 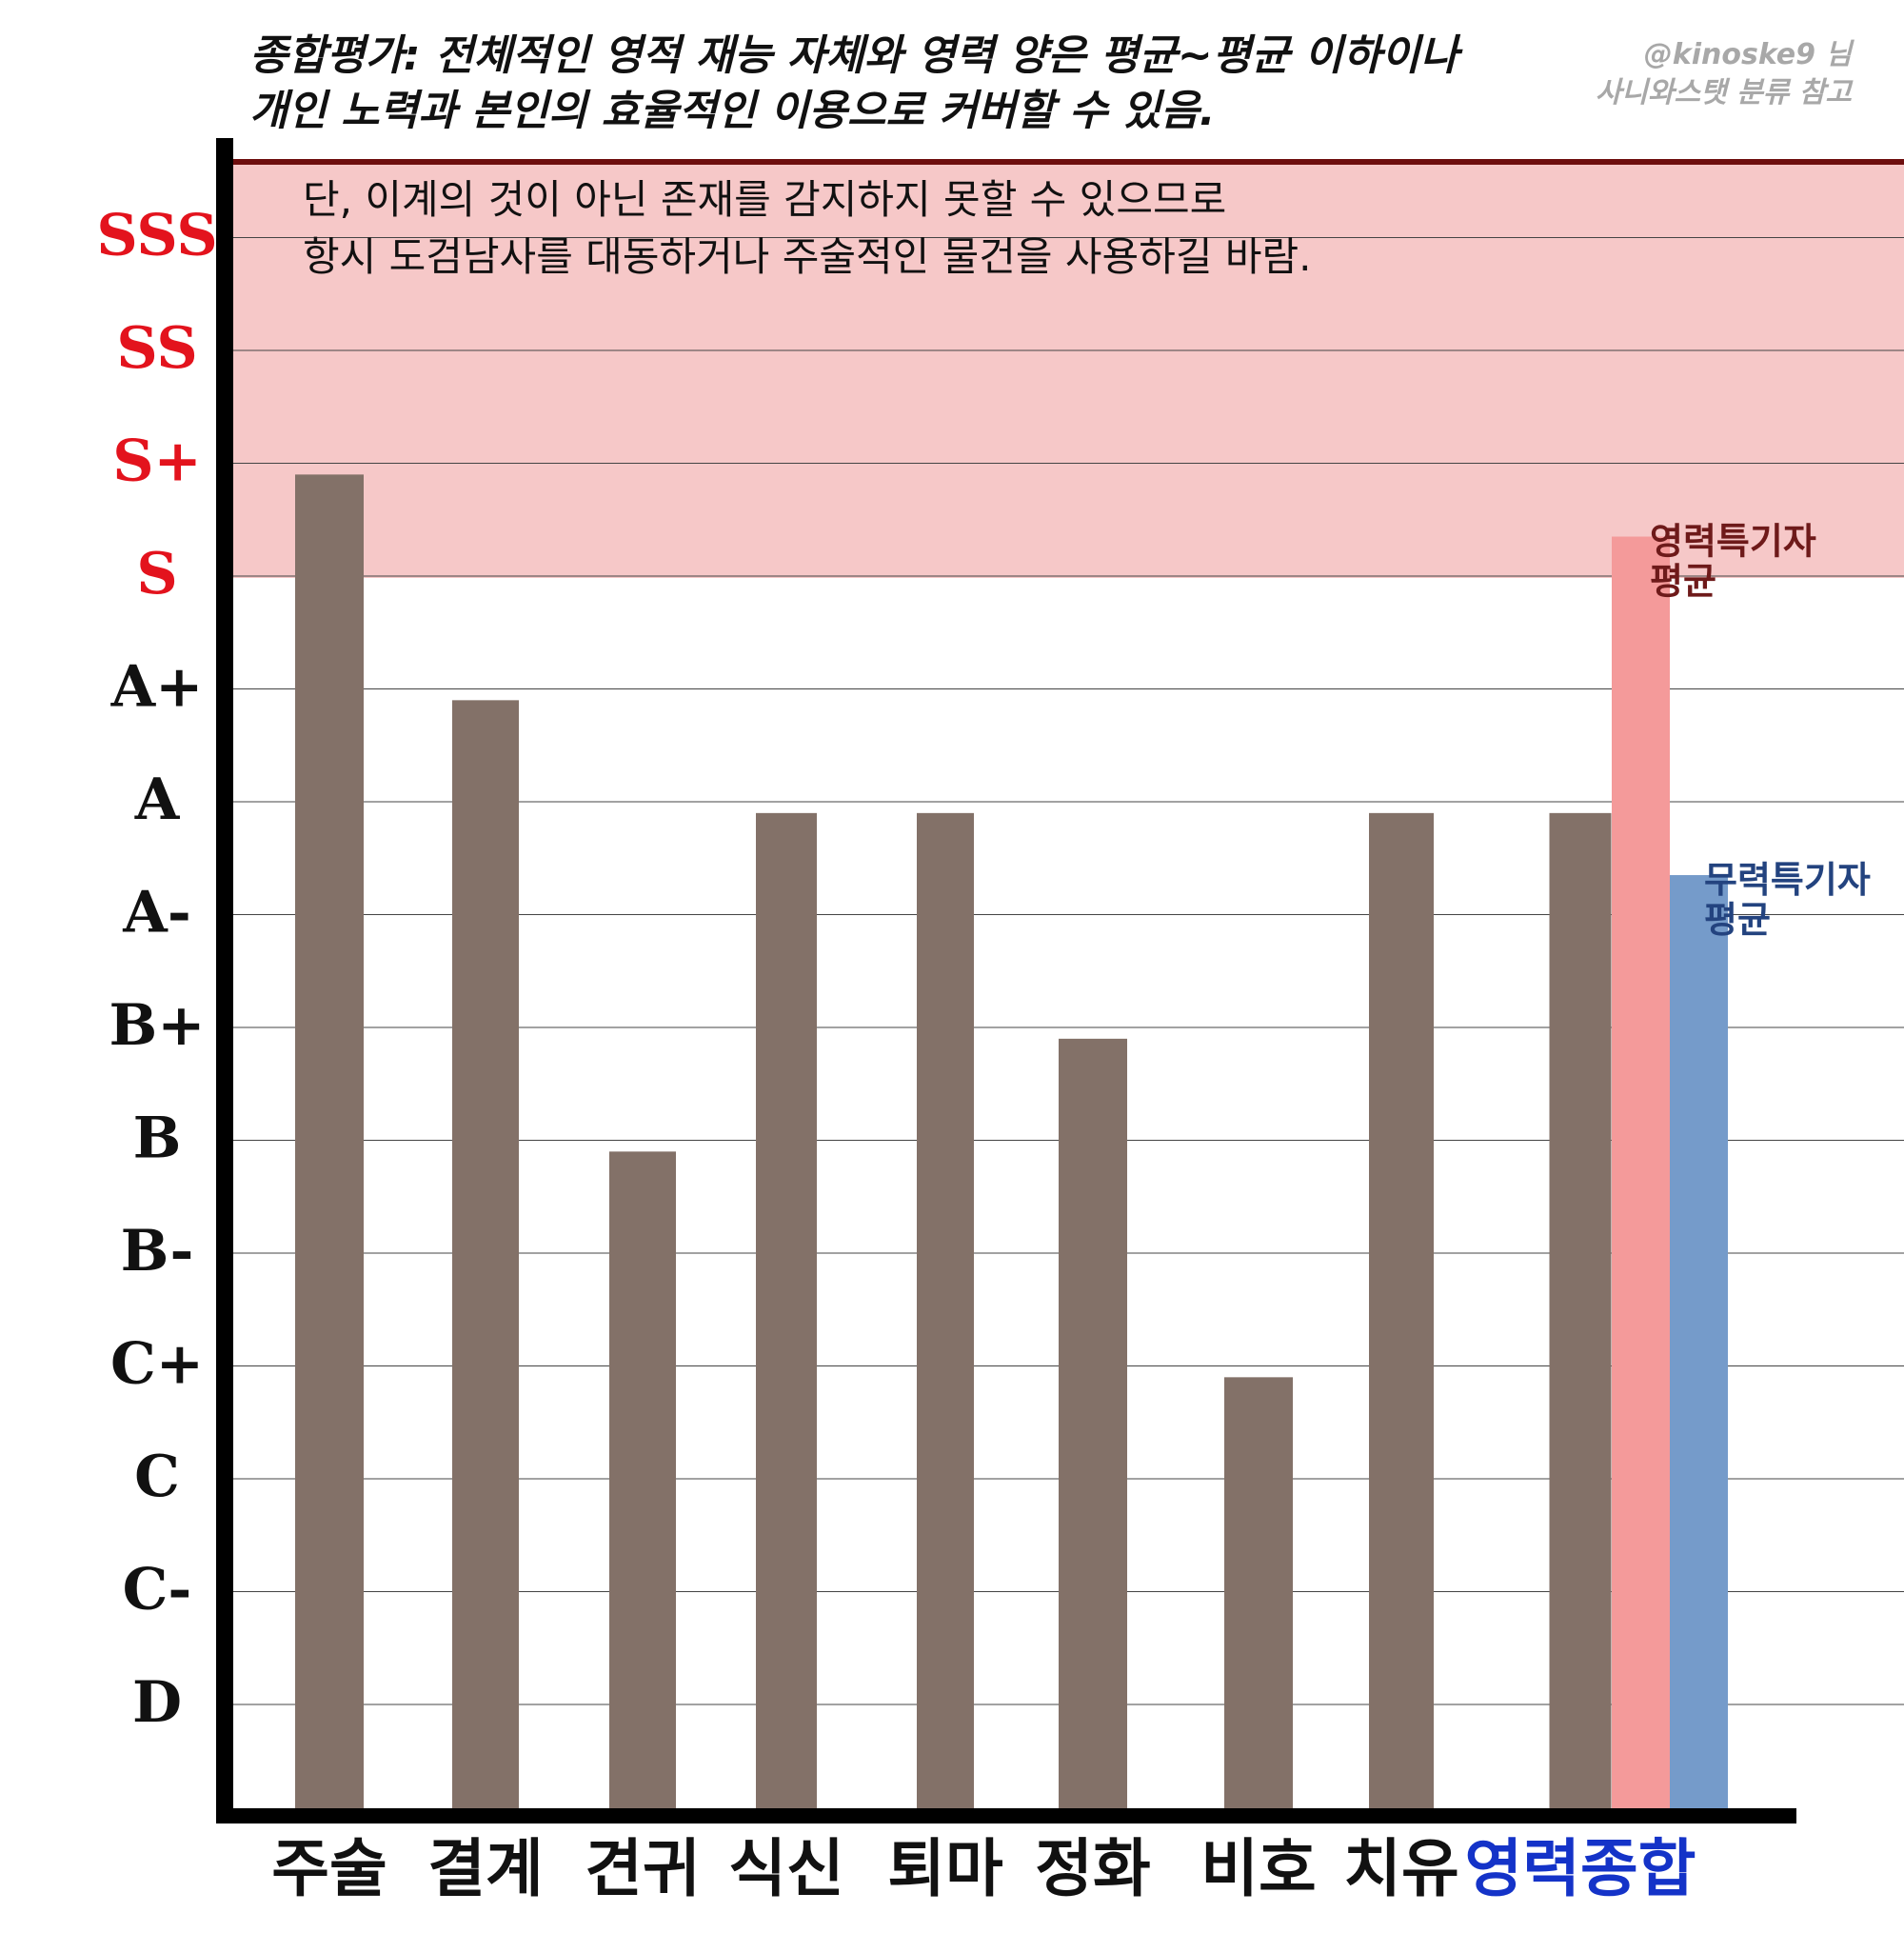 I want to click on grade-label: C-, so click(x=157, y=1591).